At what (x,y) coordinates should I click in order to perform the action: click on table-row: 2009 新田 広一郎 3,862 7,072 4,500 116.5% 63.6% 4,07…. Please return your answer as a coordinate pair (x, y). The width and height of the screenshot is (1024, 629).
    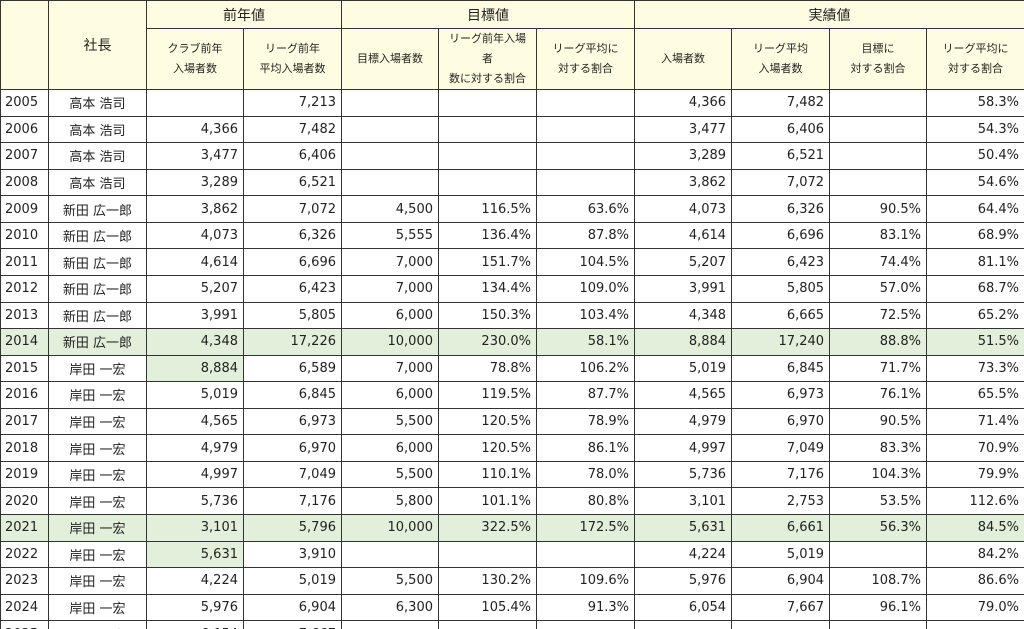
    Looking at the image, I should click on (512, 209).